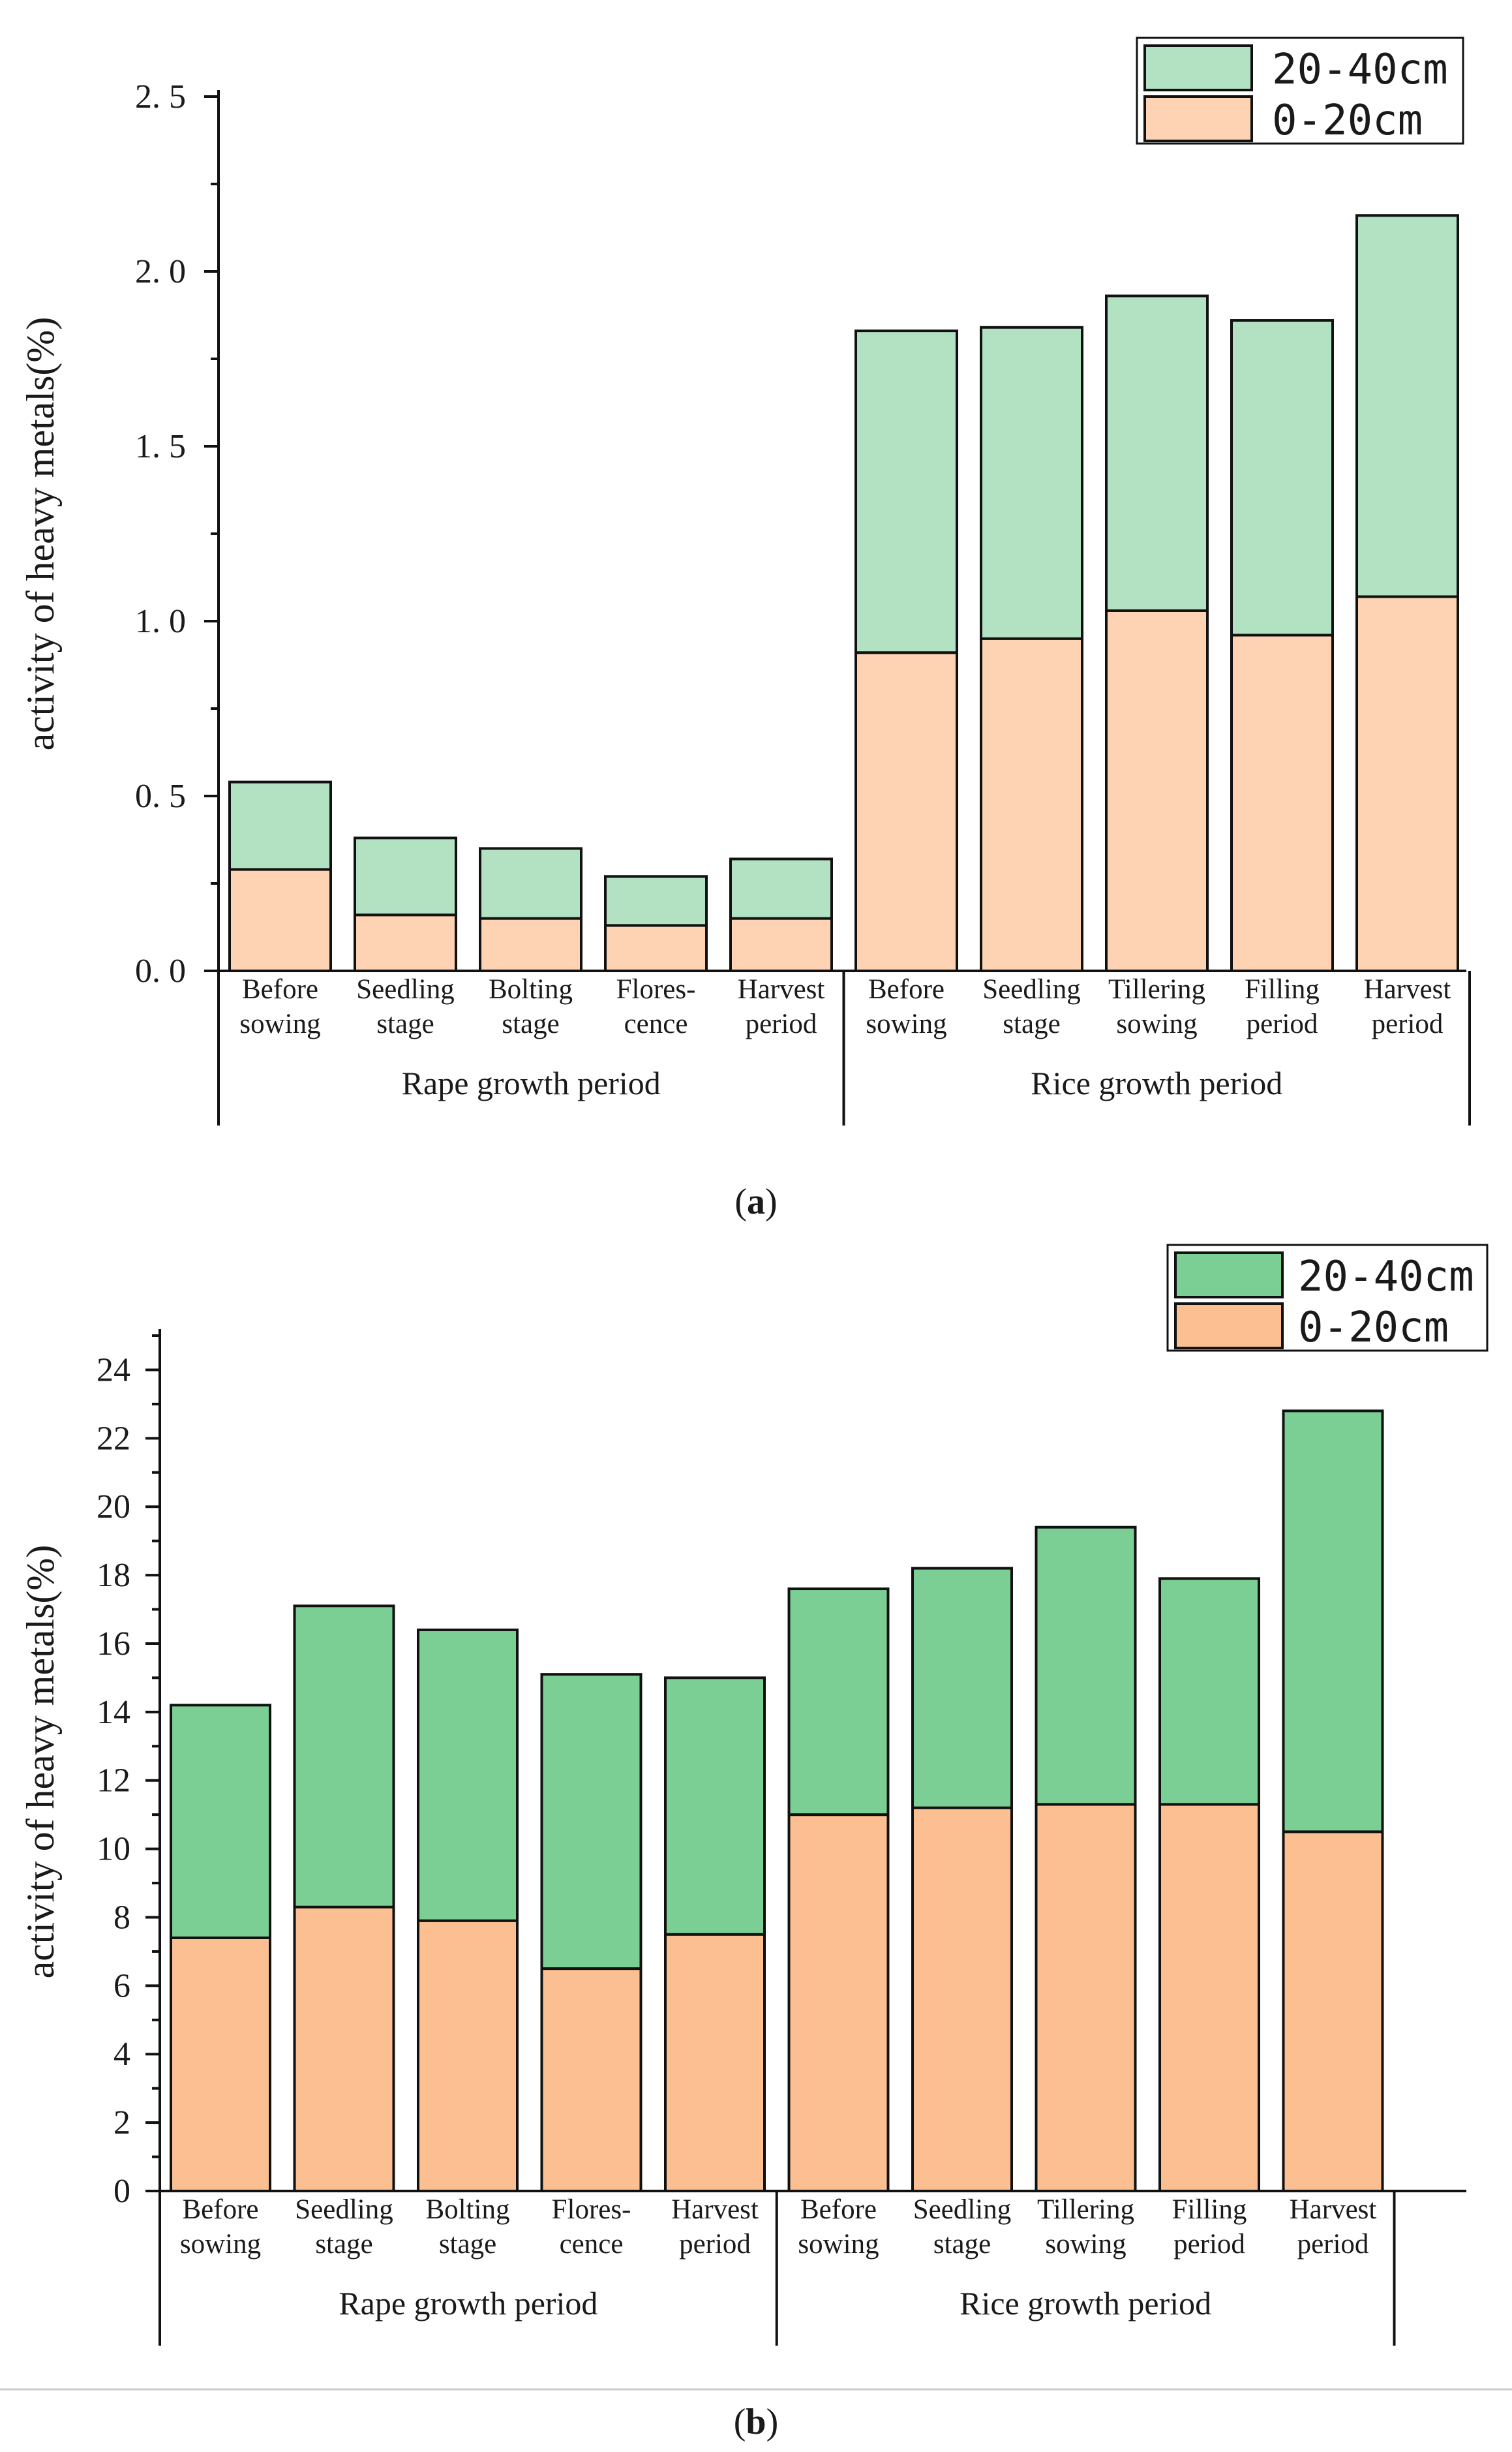  I want to click on panel-b-y-tick-label: 4, so click(121, 2054).